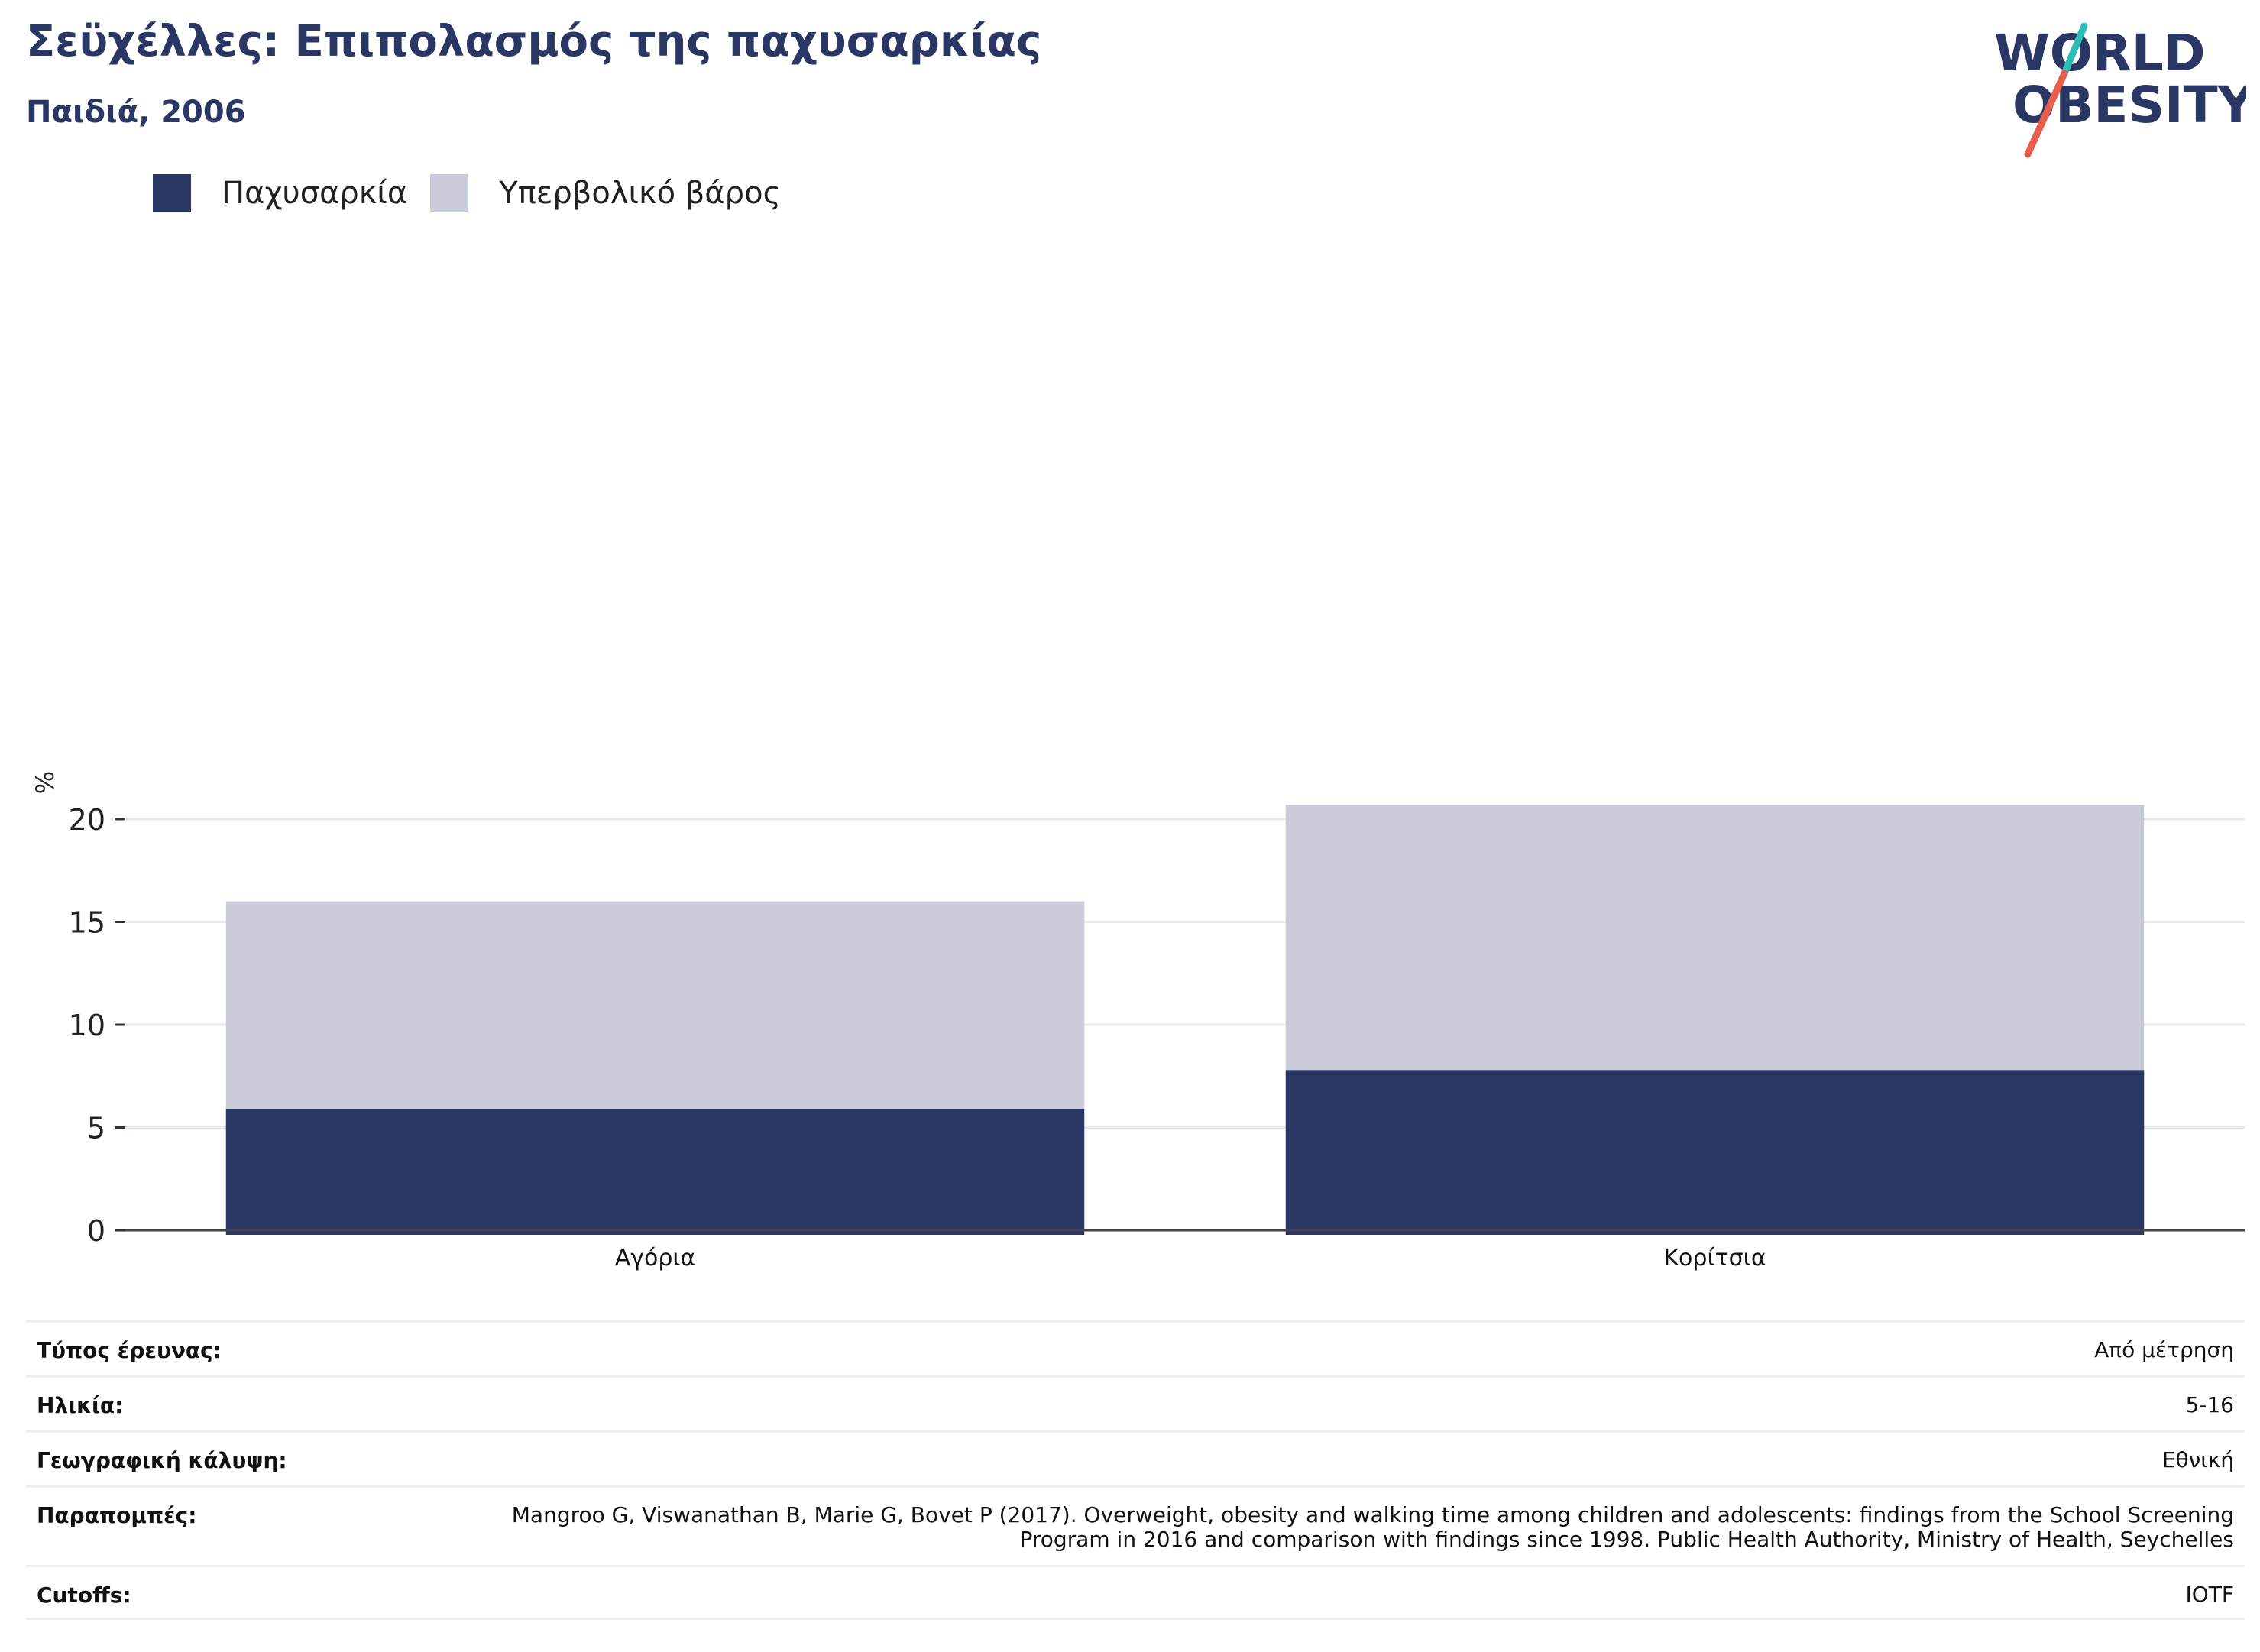 This screenshot has height=1652, width=2260. I want to click on meta-value: 5-16, so click(2209, 1404).